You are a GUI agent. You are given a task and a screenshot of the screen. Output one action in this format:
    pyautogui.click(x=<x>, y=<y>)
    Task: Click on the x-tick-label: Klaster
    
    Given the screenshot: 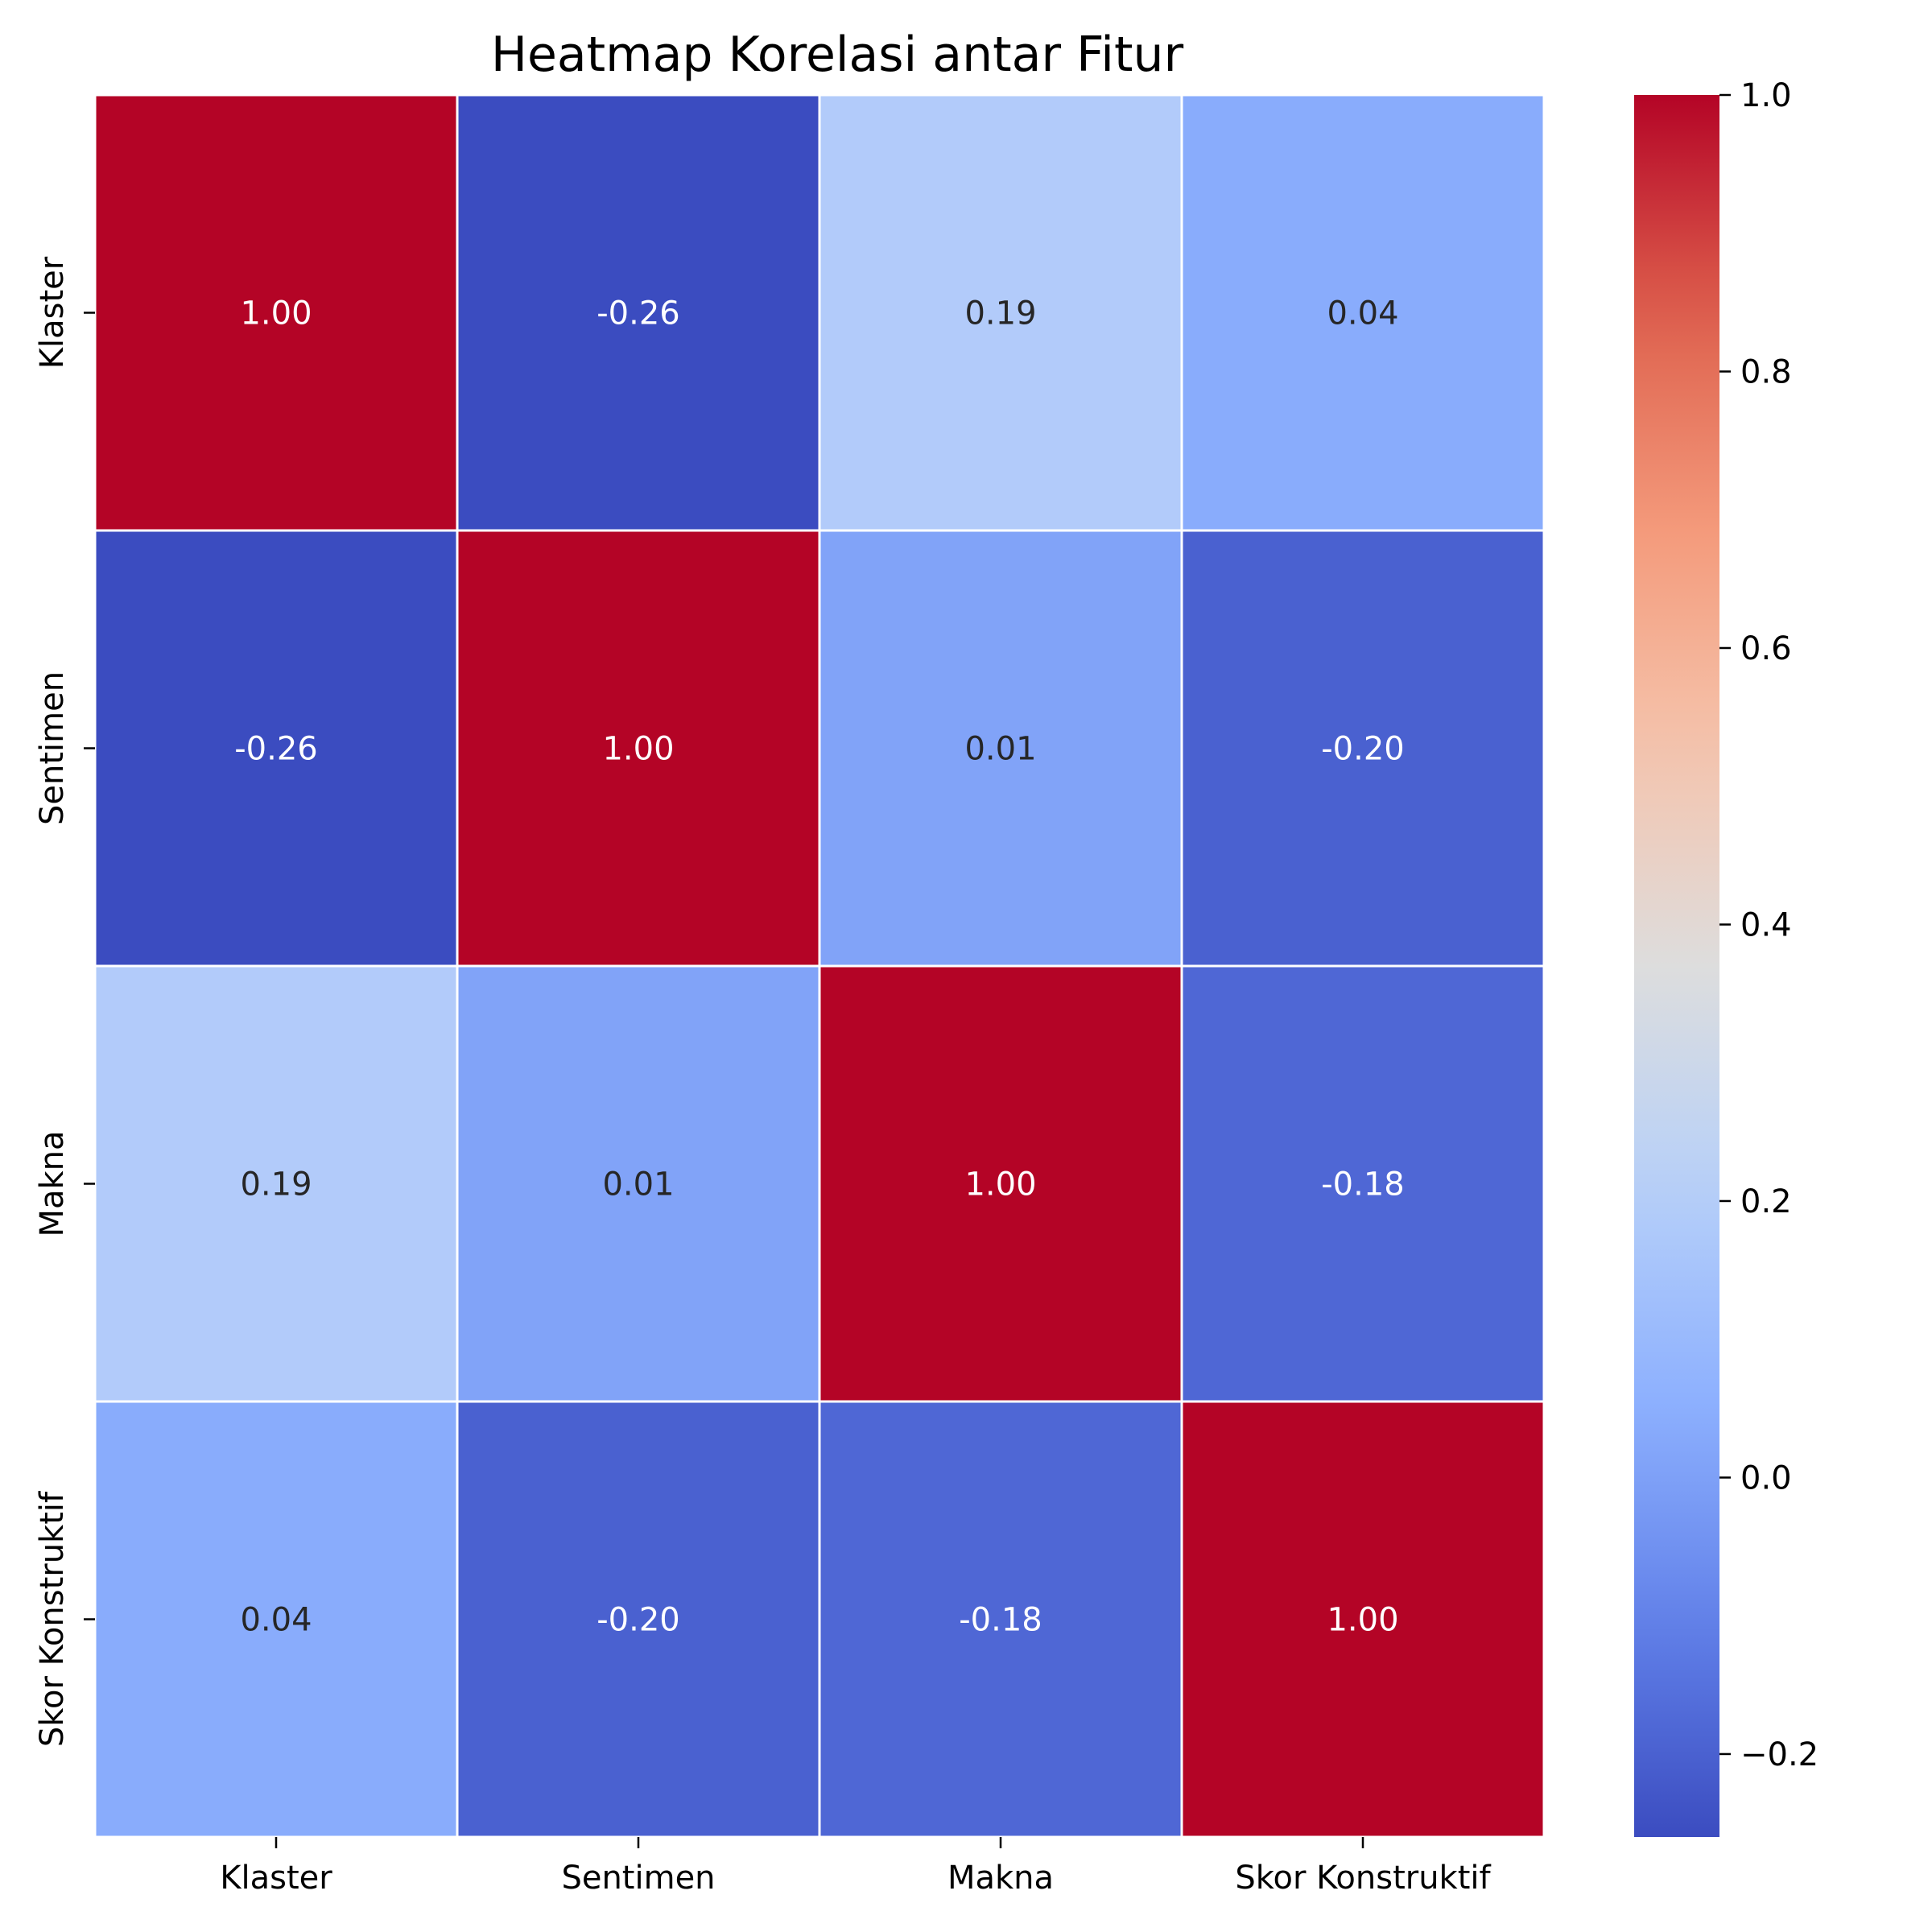 What is the action you would take?
    pyautogui.click(x=276, y=1878)
    